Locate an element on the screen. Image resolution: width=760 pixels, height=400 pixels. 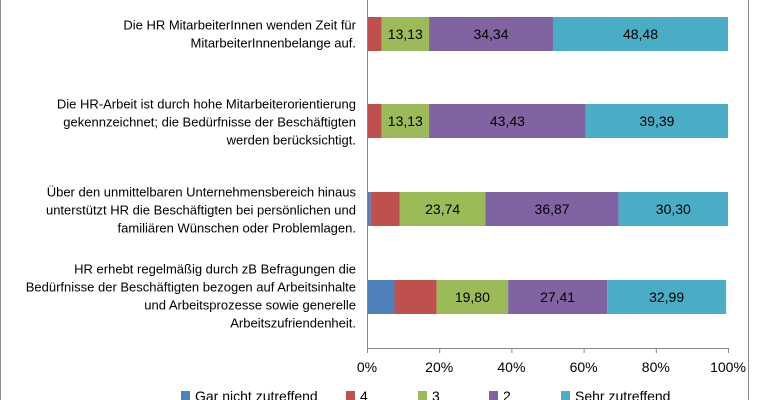
category-label: werden berücksichtigt. is located at coordinates (291, 140).